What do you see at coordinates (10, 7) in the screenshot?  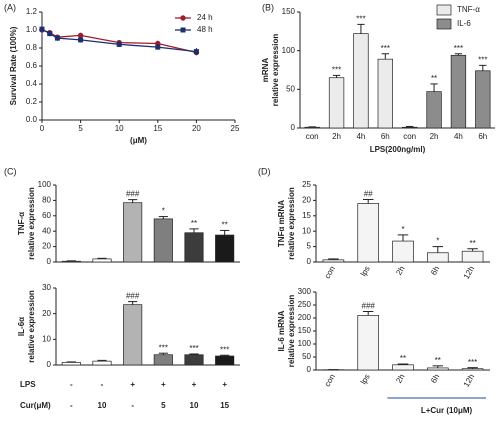 I see `panel-label: (A)` at bounding box center [10, 7].